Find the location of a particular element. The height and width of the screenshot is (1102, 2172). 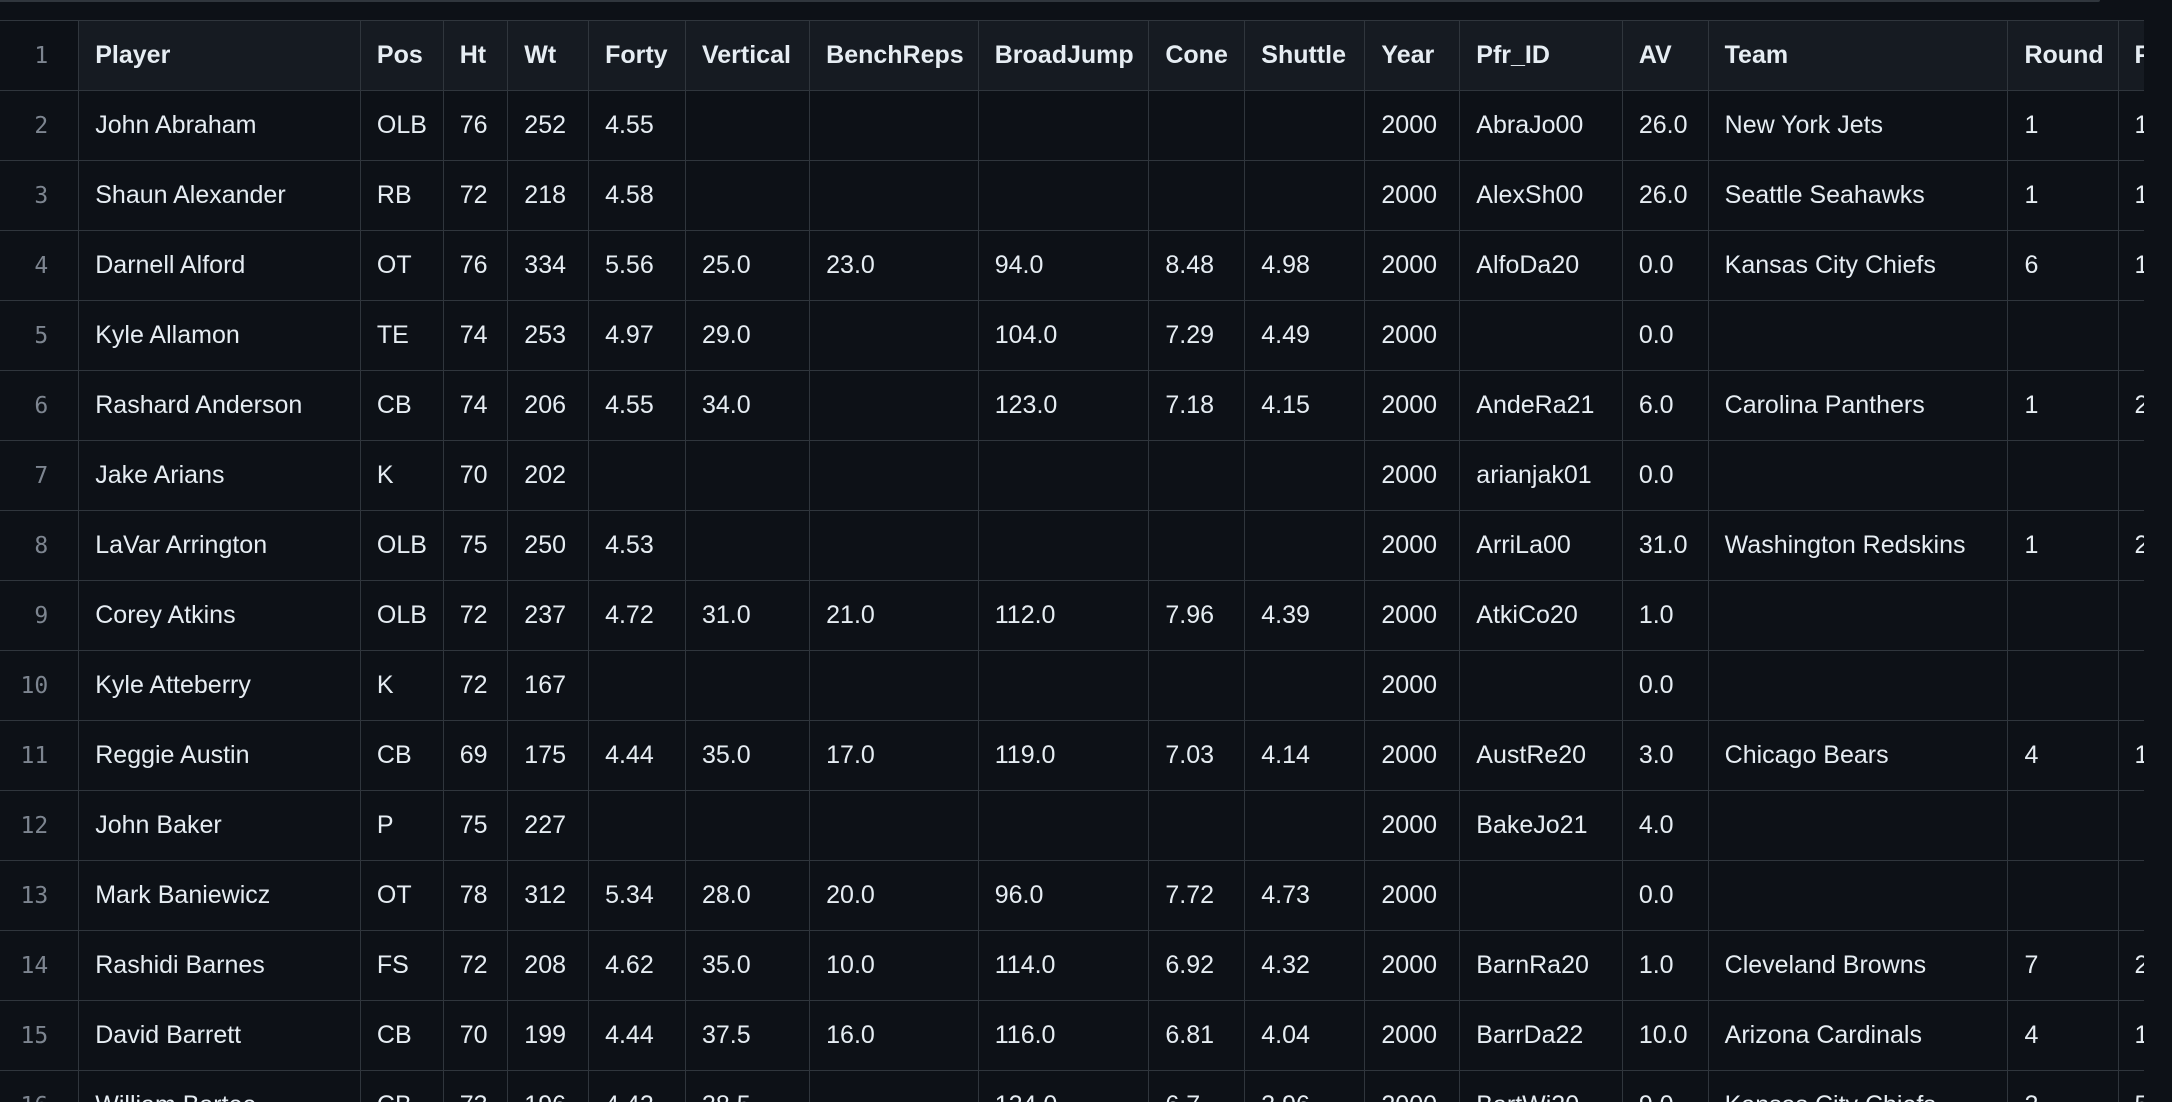

column-header: Ht is located at coordinates (475, 55).